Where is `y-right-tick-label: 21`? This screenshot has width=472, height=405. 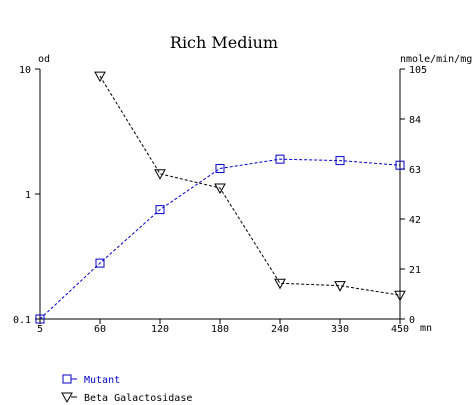 y-right-tick-label: 21 is located at coordinates (415, 270).